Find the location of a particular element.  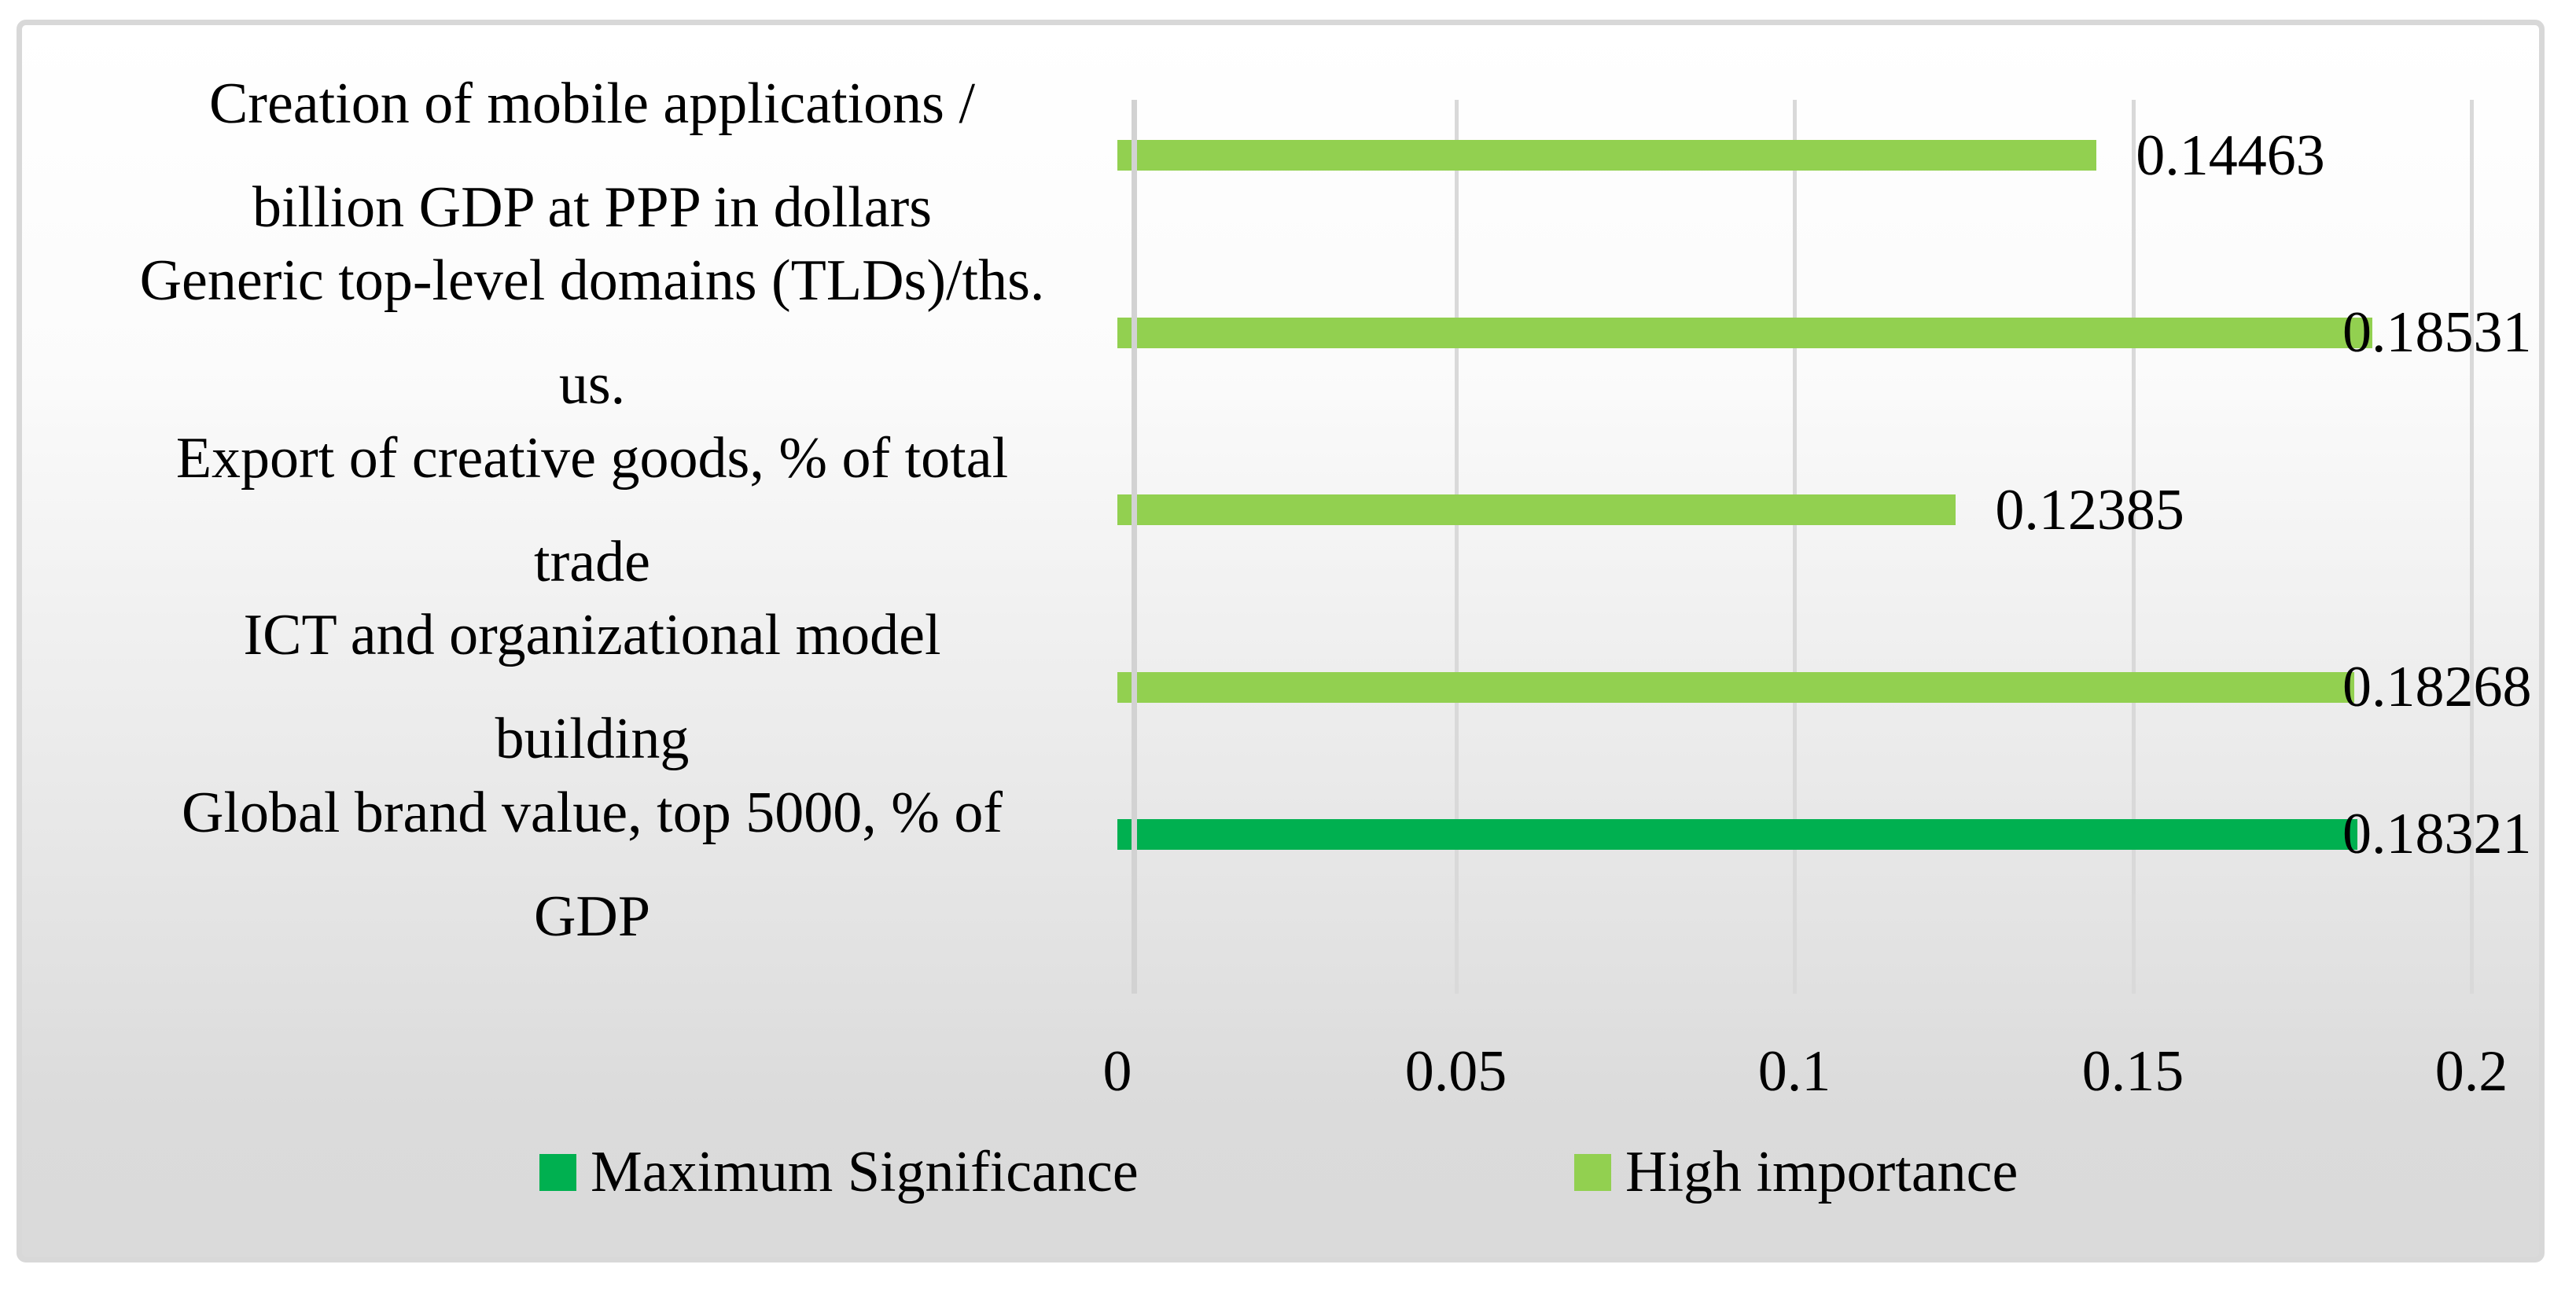

data-label-1: 0.14463 is located at coordinates (2231, 155).